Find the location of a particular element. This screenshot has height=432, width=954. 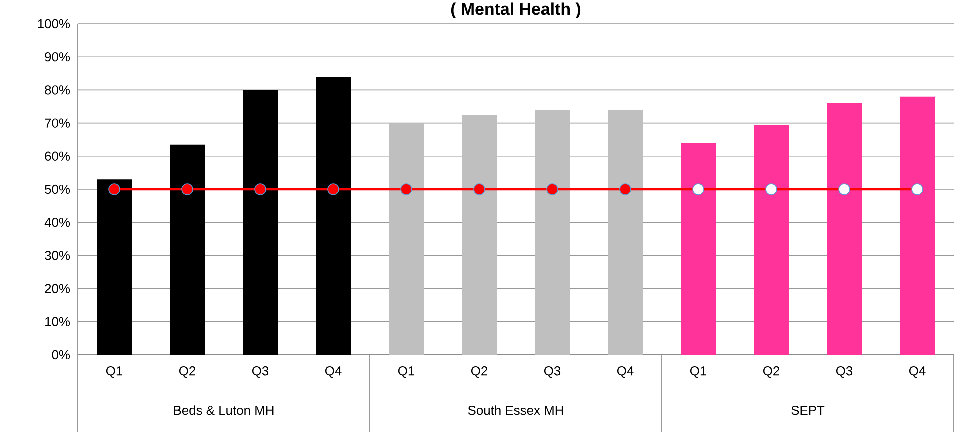

chart-title: ( Mental Health ) is located at coordinates (516, 10).